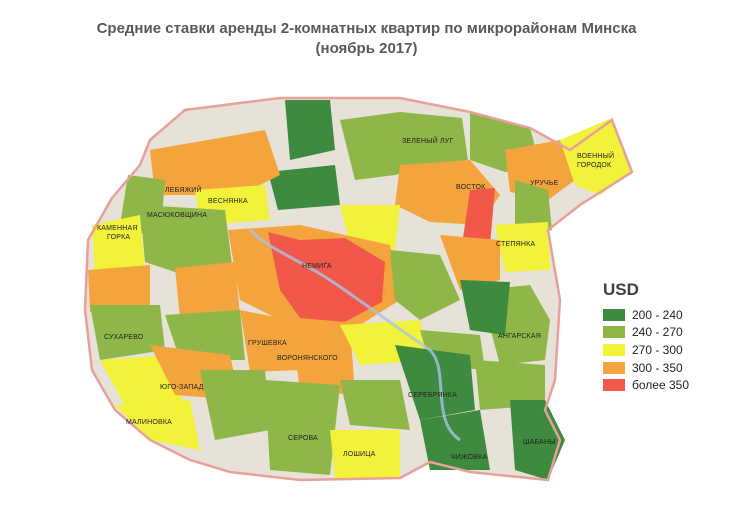 This screenshot has height=518, width=733. Describe the element at coordinates (432, 395) in the screenshot. I see `label-serebryanka: СЕРЕБРЯНКА` at that location.